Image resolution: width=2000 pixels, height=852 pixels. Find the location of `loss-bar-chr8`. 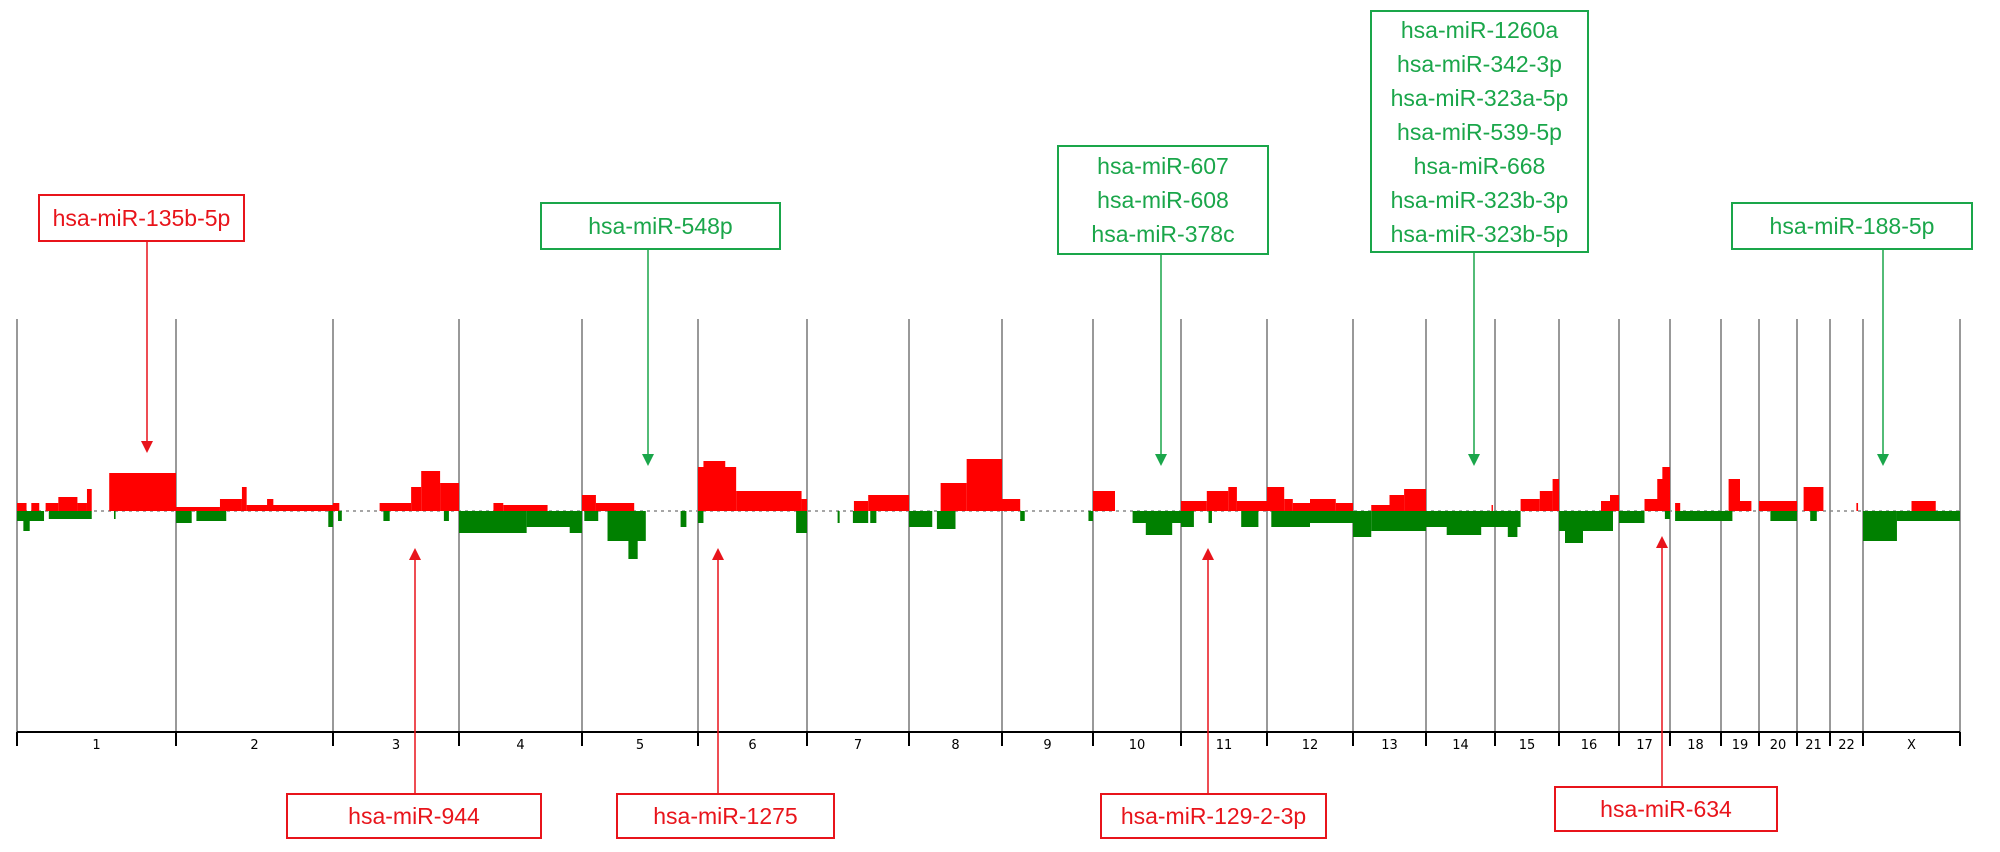

loss-bar-chr8 is located at coordinates (921, 519).